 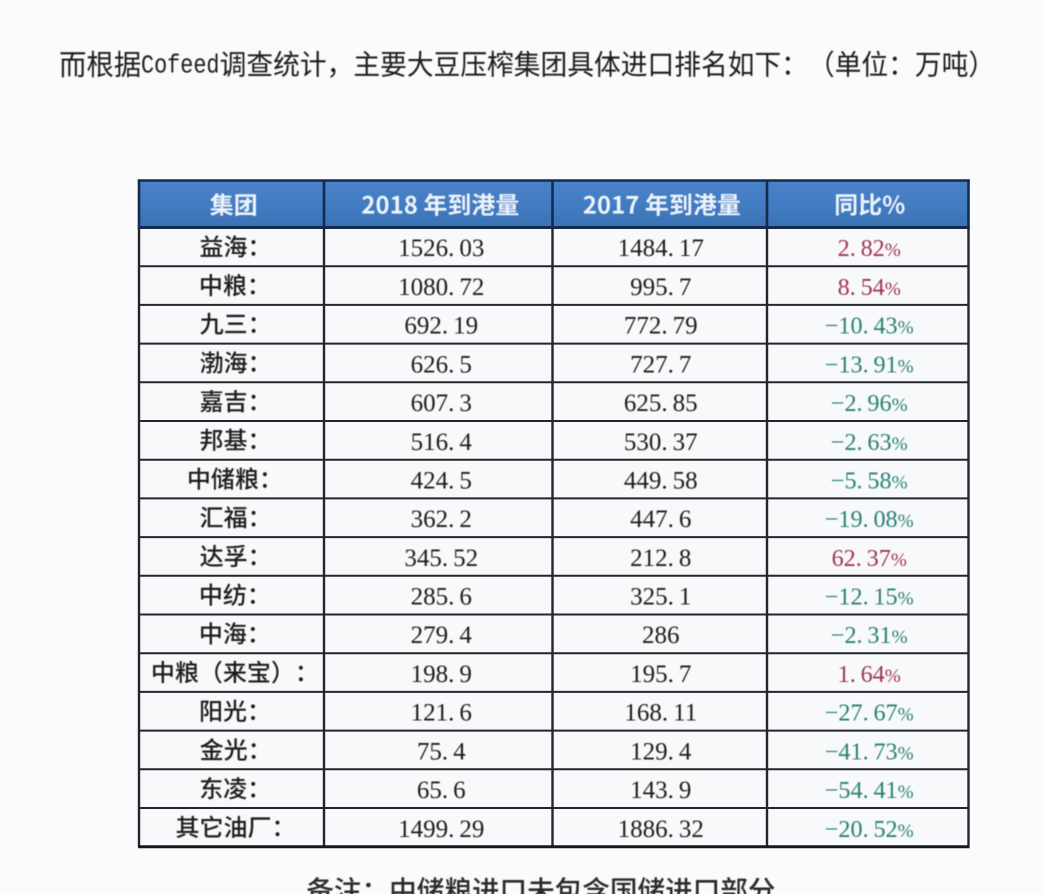 I want to click on svg-text: 424. 5, so click(x=441, y=480).